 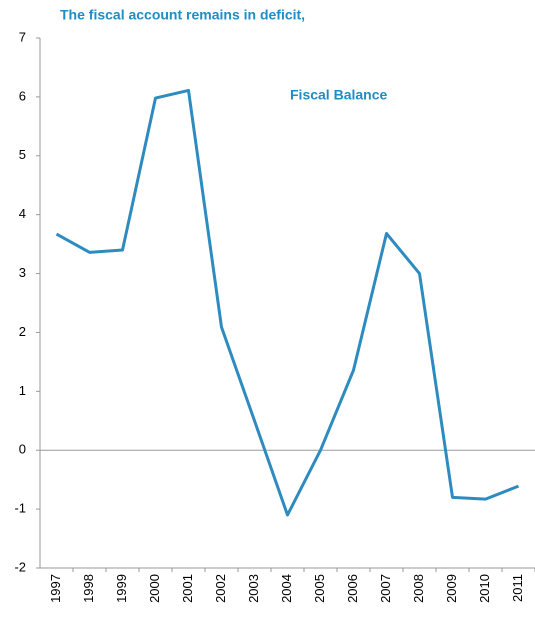 I want to click on x-tick-label: 1998, so click(x=88, y=588).